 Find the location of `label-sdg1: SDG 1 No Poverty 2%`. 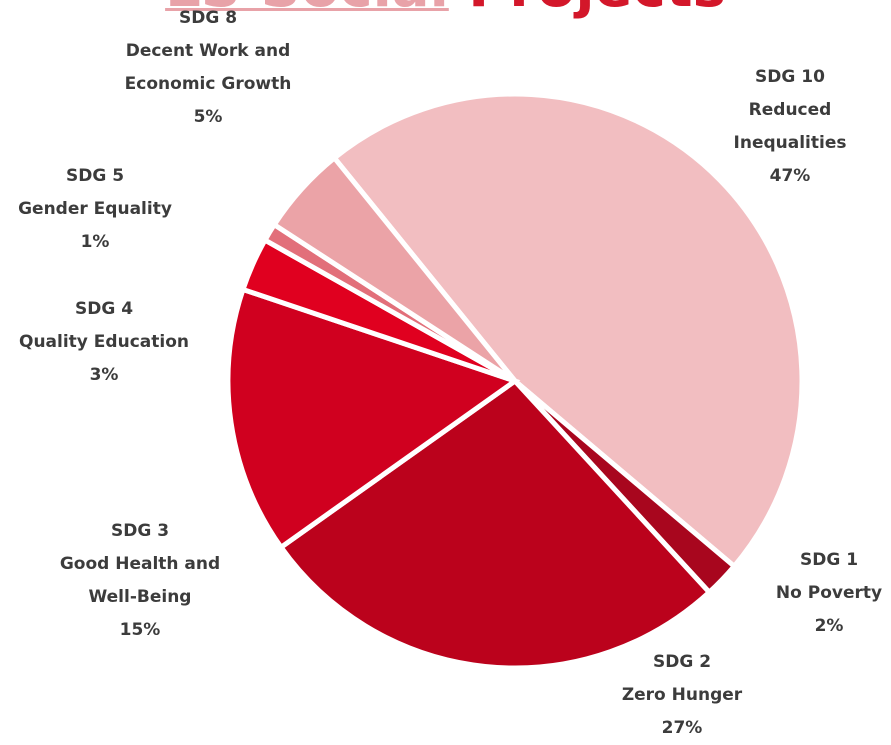

label-sdg1: SDG 1 No Poverty 2% is located at coordinates (829, 593).